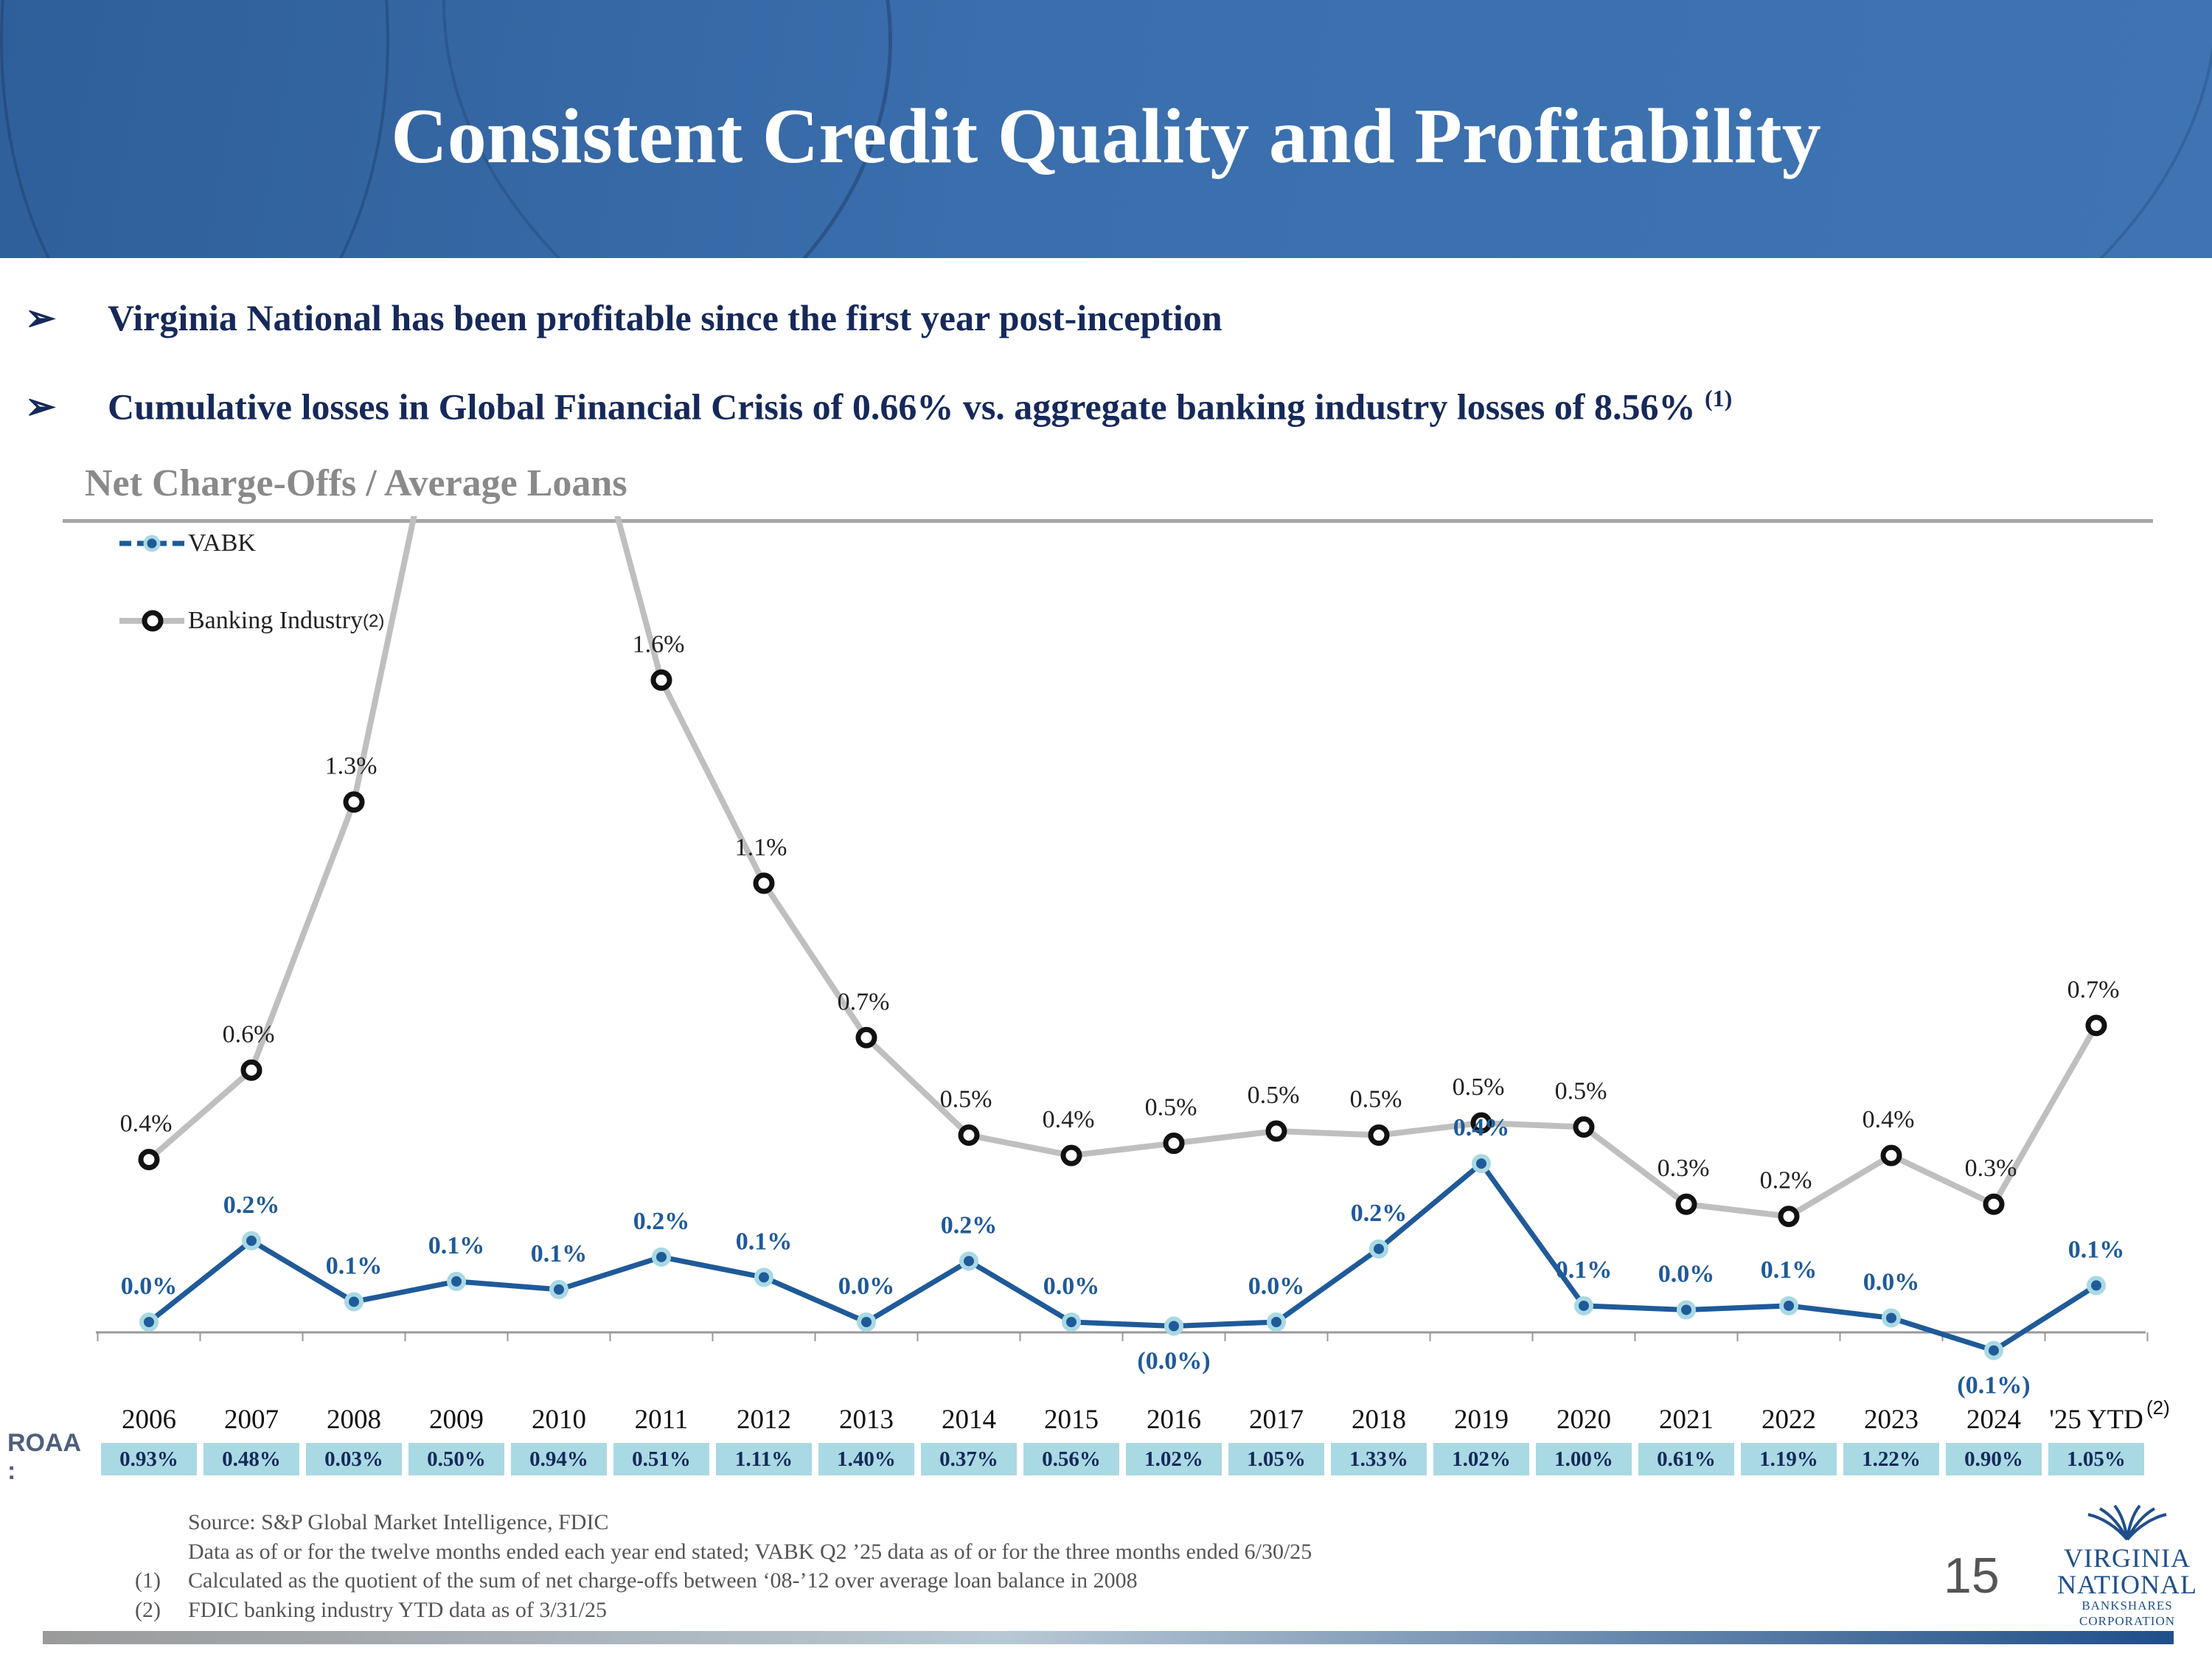  I want to click on vabk-line, so click(1122, 1257).